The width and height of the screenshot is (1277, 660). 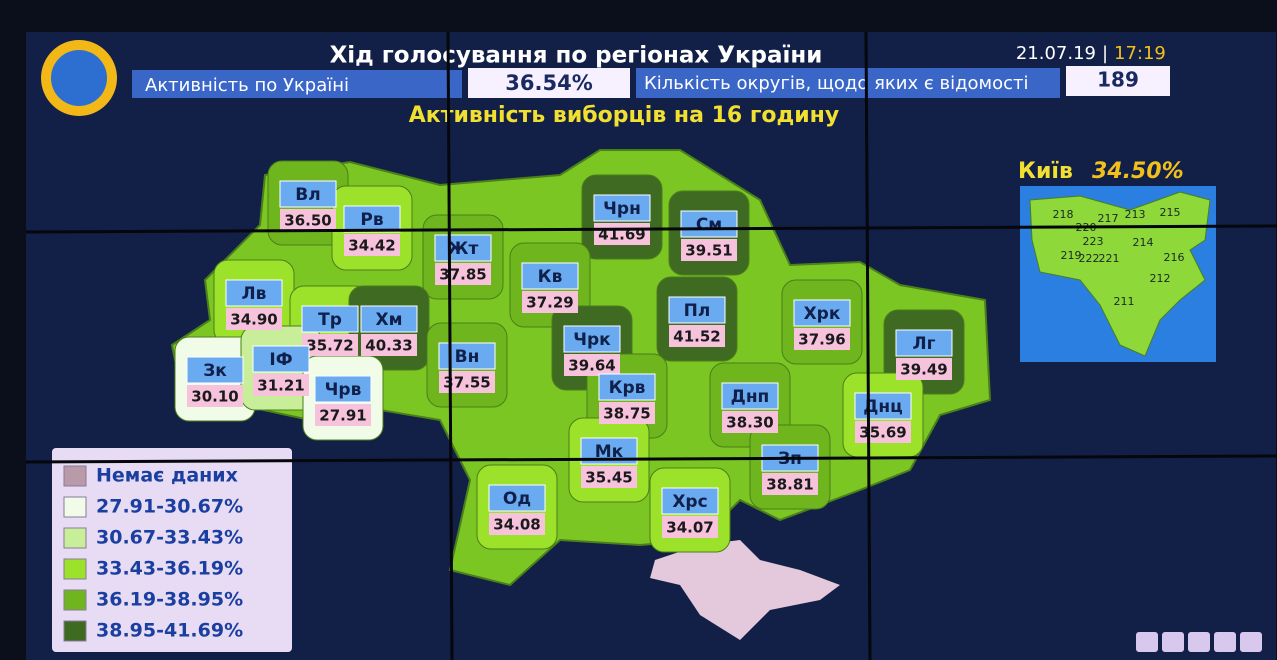 What do you see at coordinates (1251, 642) in the screenshot?
I see `menu-button` at bounding box center [1251, 642].